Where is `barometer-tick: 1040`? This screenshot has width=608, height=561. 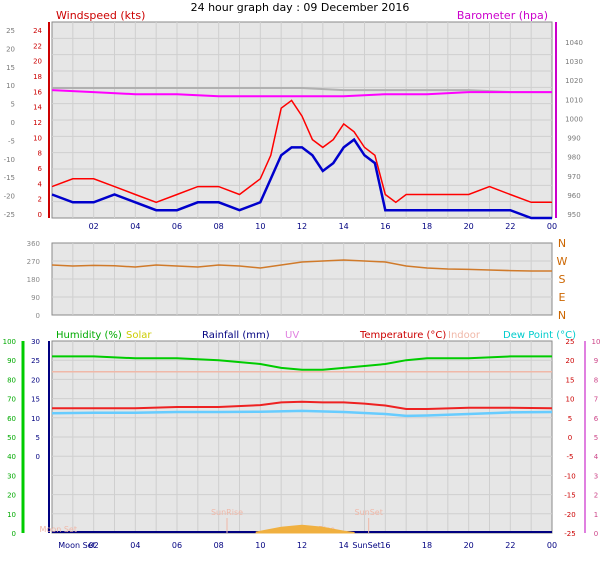
barometer-tick: 1040 is located at coordinates (574, 43).